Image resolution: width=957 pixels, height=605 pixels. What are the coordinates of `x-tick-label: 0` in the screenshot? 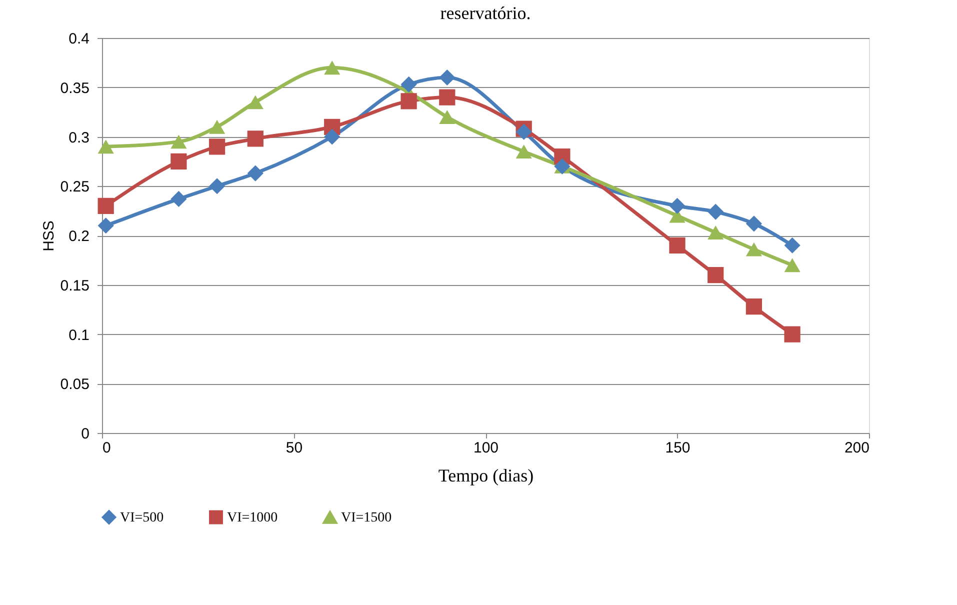 It's located at (106, 448).